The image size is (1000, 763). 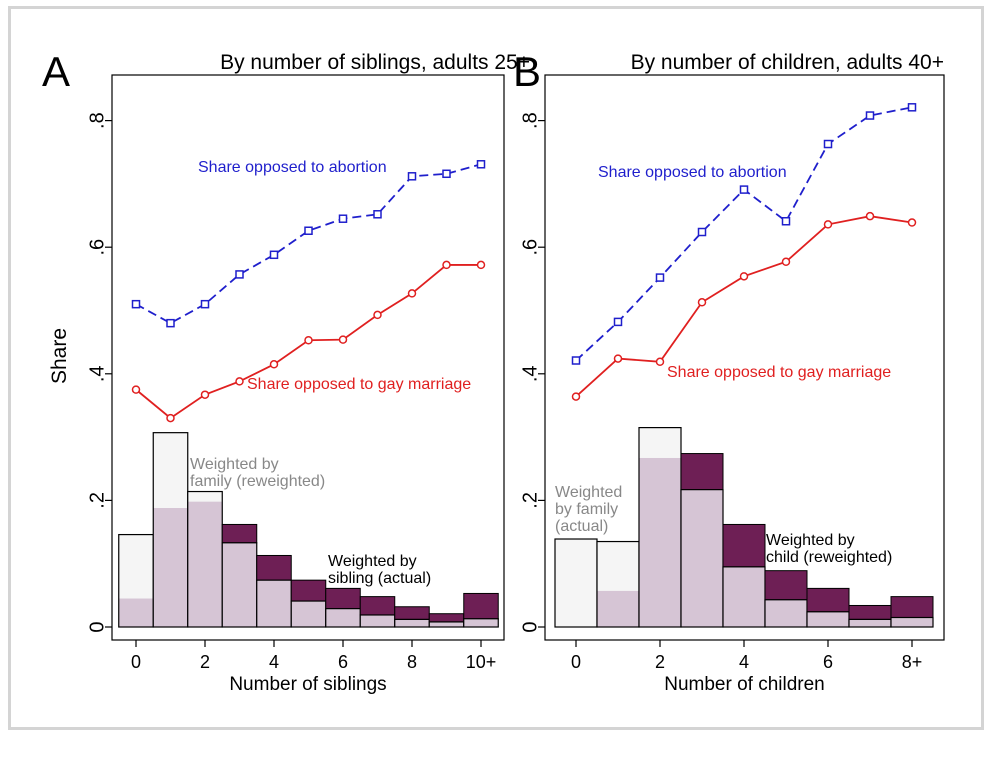 What do you see at coordinates (744, 684) in the screenshot?
I see `x-axis-label: Number of children` at bounding box center [744, 684].